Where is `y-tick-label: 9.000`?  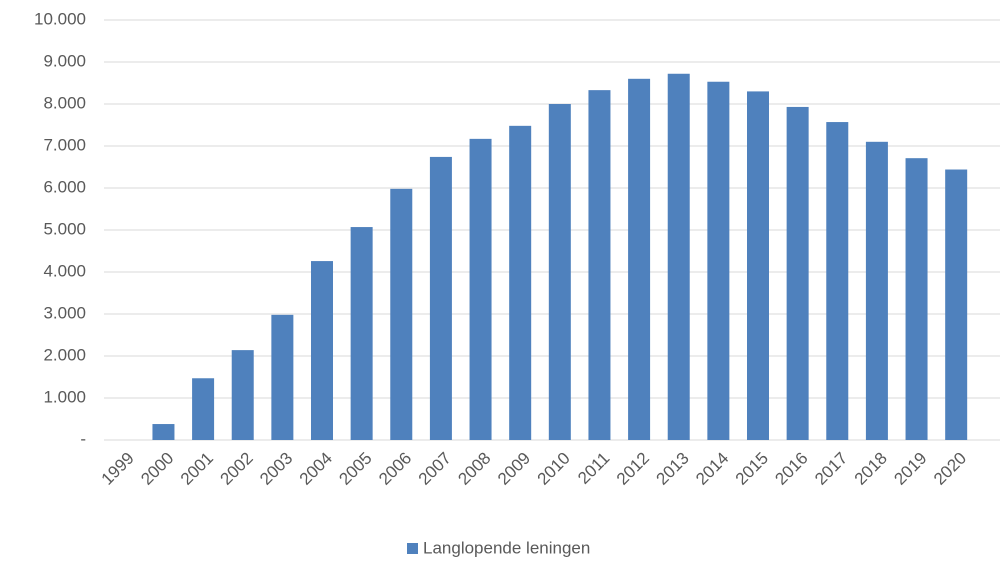
y-tick-label: 9.000 is located at coordinates (64, 60).